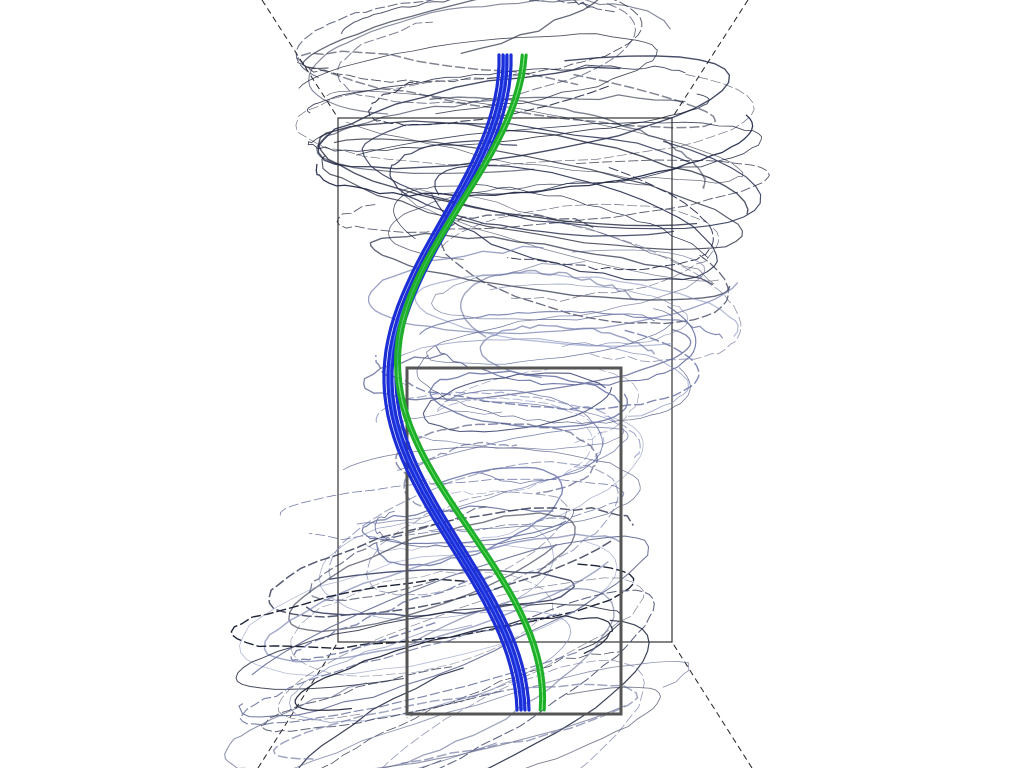 Image resolution: width=1024 pixels, height=768 pixels. What do you see at coordinates (298, 704) in the screenshot?
I see `room-edge-bottom-left` at bounding box center [298, 704].